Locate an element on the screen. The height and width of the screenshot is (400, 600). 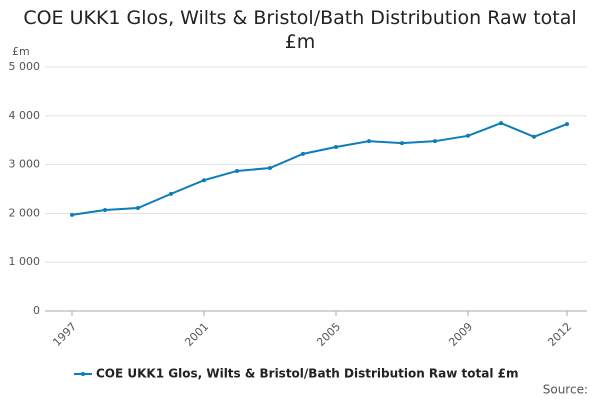
y-tick-label: 1 000 is located at coordinates (25, 261).